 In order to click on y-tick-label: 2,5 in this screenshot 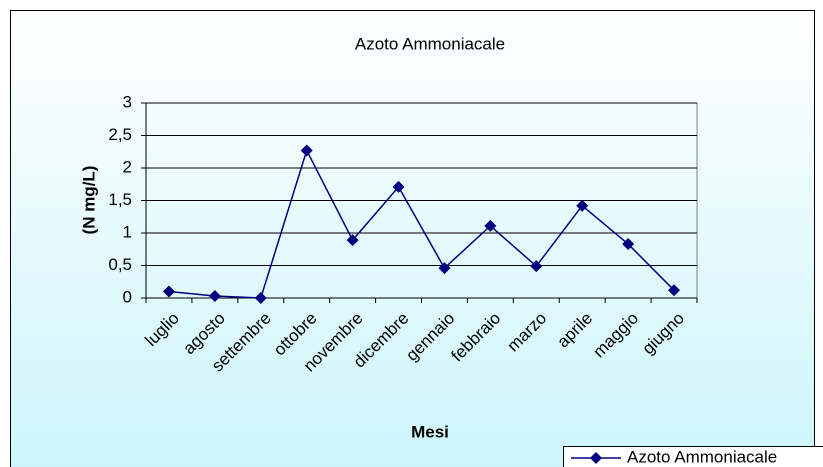, I will do `click(120, 134)`.